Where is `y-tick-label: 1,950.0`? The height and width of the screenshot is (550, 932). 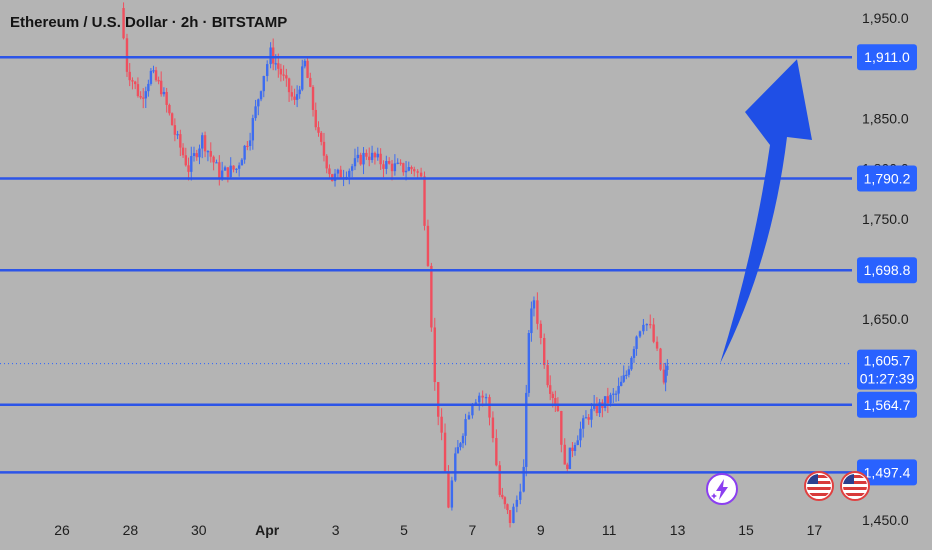 y-tick-label: 1,950.0 is located at coordinates (885, 18).